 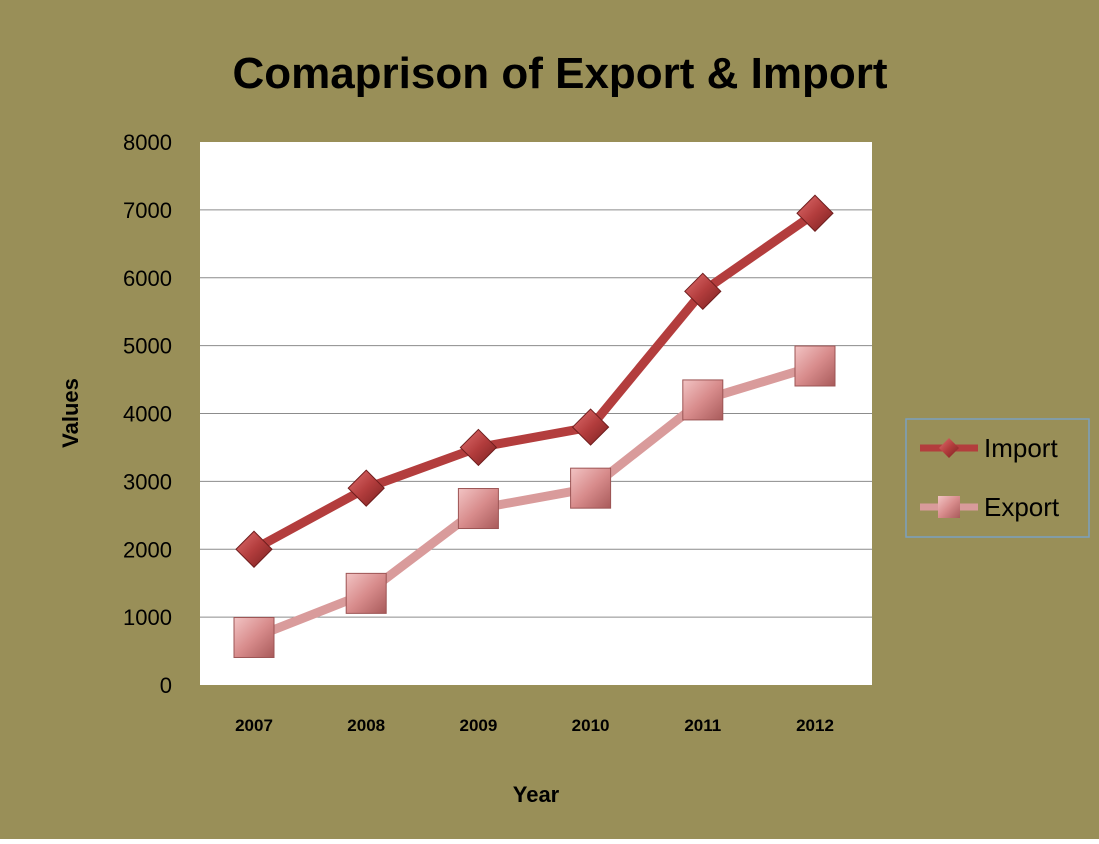 I want to click on x-tick-label: 2011, so click(x=702, y=725).